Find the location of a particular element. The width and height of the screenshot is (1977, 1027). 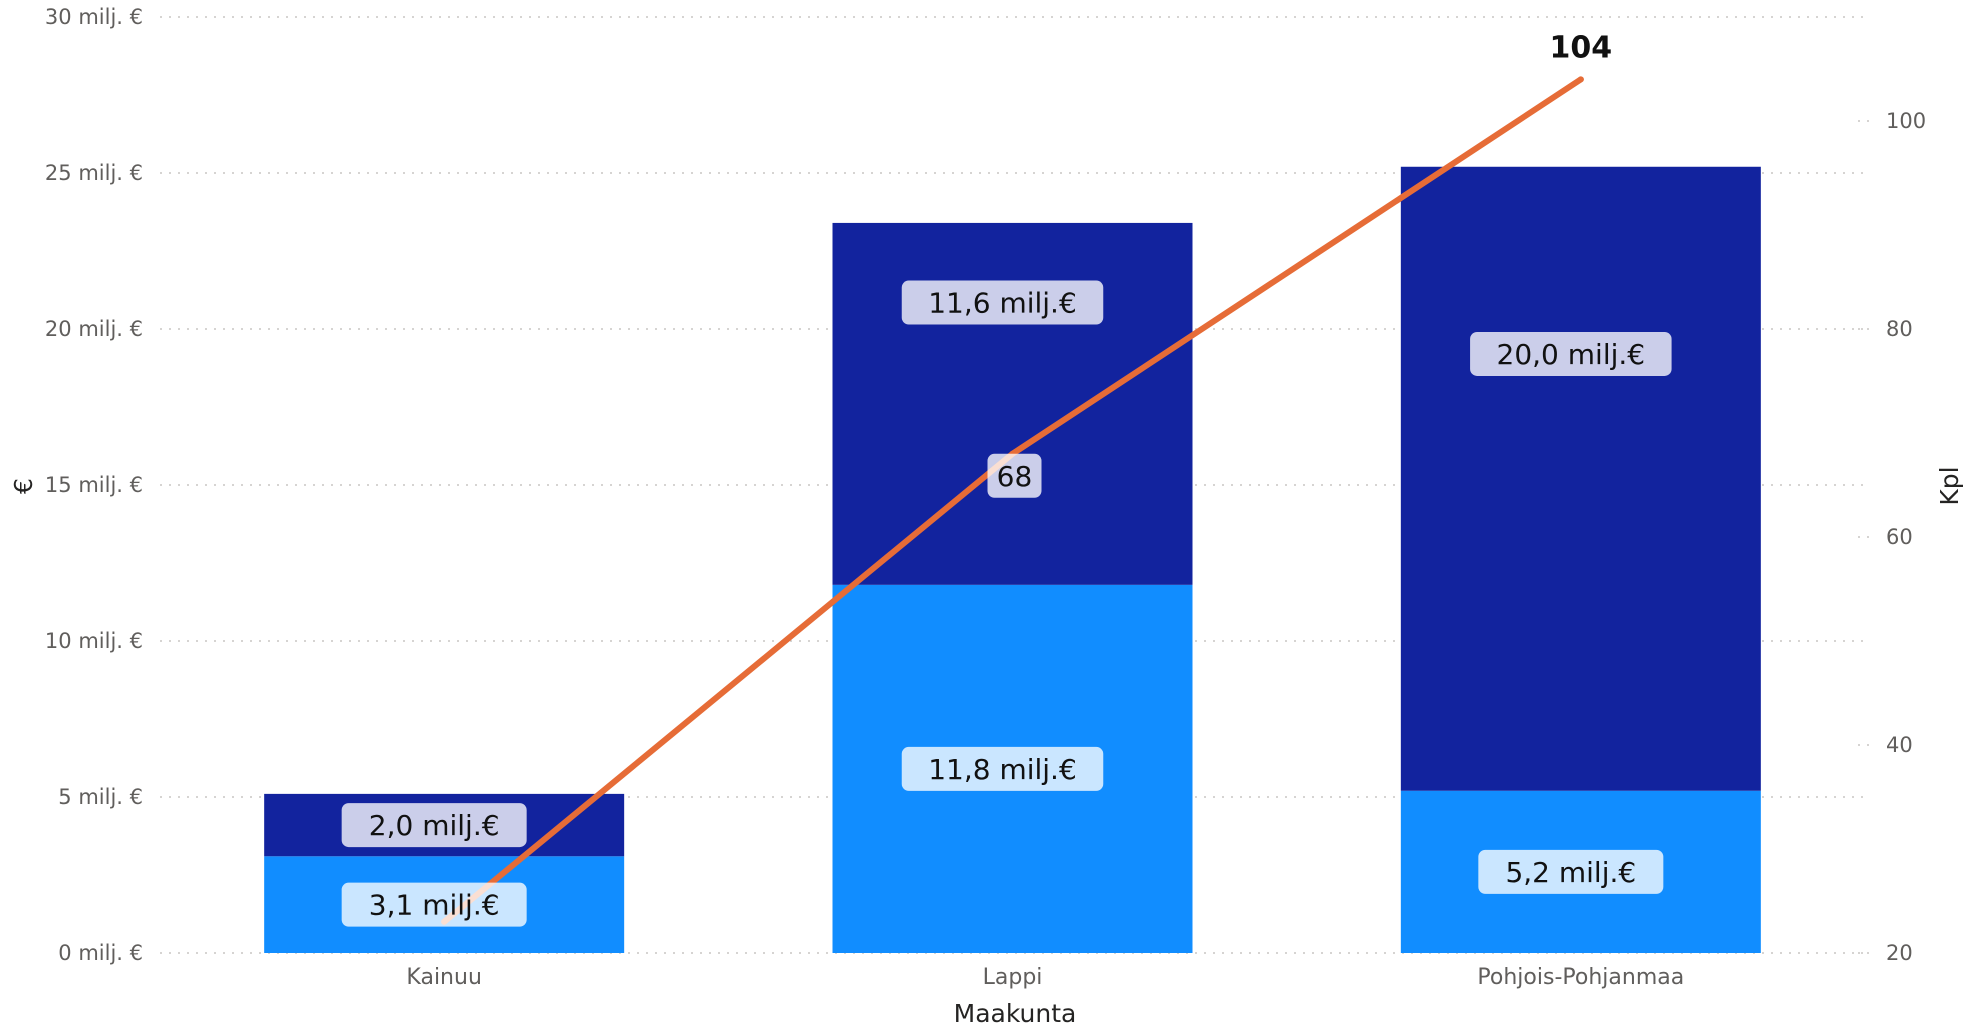

bar-label-text: 20,0 milj.€ is located at coordinates (1571, 354).